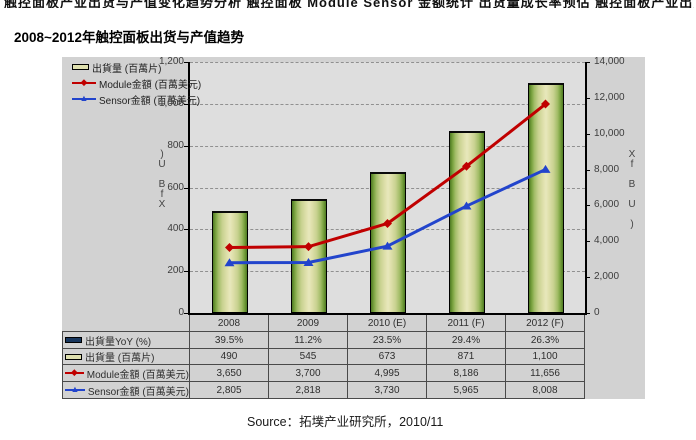  I want to click on source-caption: Source：拓墣产业研究所，2010/11, so click(345, 422).